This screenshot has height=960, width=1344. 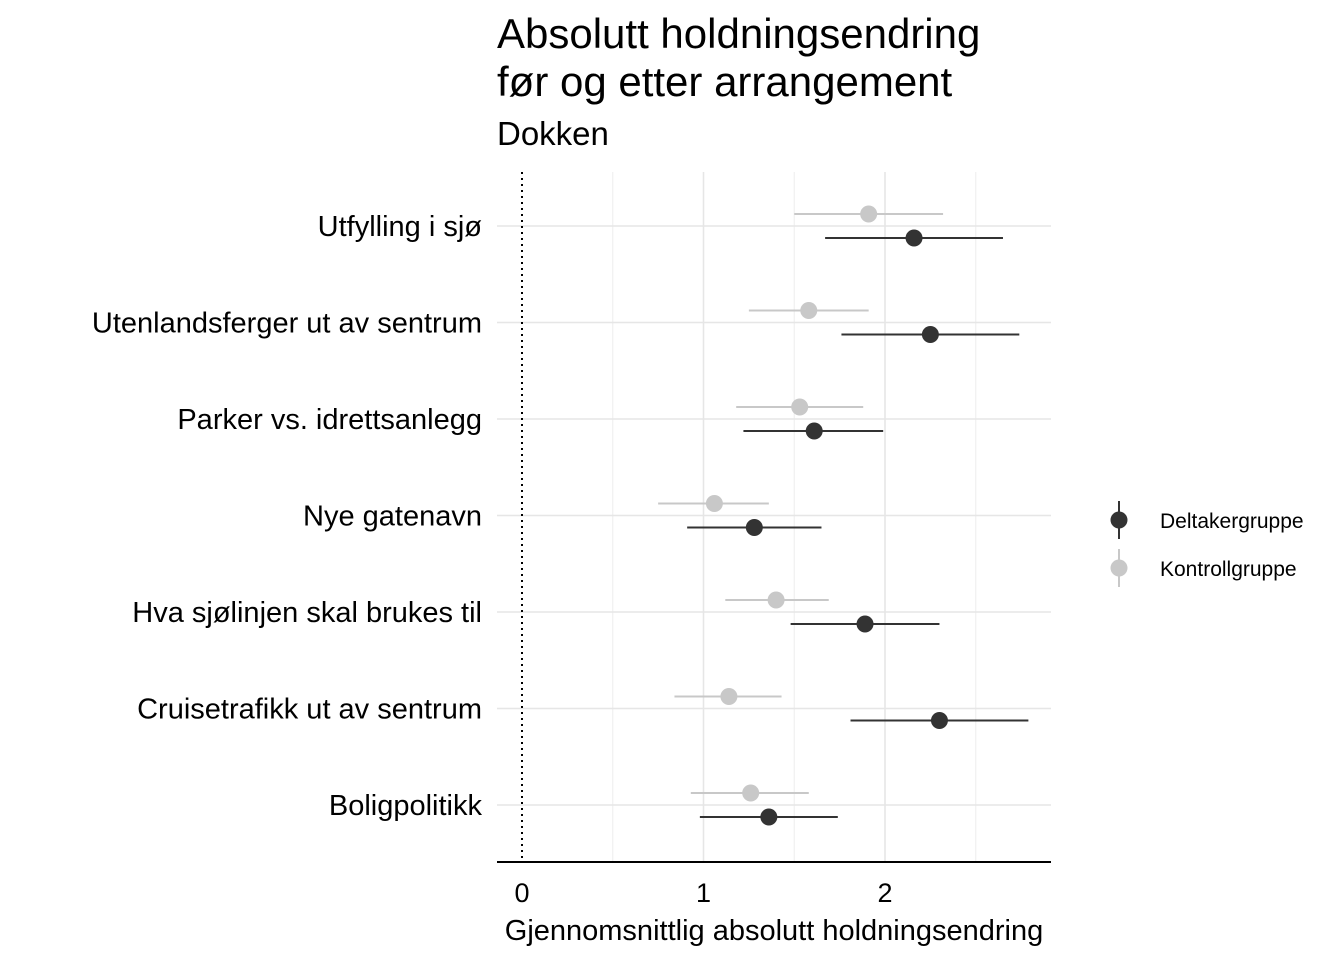 I want to click on legend-label: Deltakergruppe, so click(x=1232, y=521).